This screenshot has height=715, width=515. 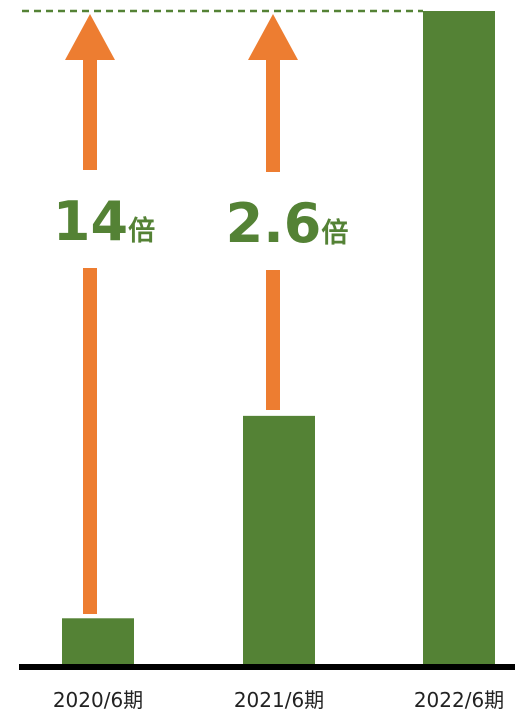 I want to click on x-tick-label-2: 2021/6期, so click(x=279, y=700).